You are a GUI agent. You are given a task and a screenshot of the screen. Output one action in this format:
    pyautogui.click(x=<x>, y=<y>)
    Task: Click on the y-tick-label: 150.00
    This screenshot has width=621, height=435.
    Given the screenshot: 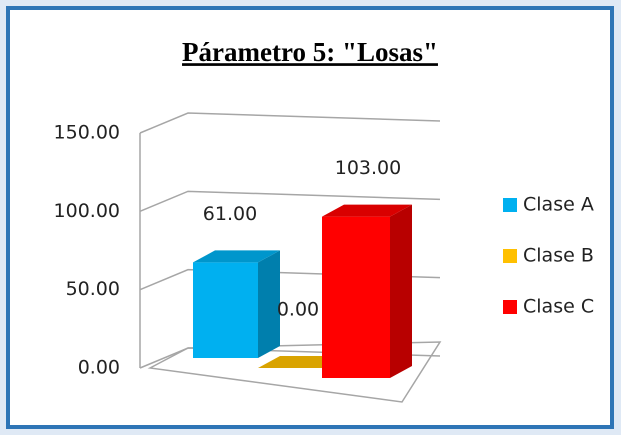 What is the action you would take?
    pyautogui.click(x=87, y=133)
    